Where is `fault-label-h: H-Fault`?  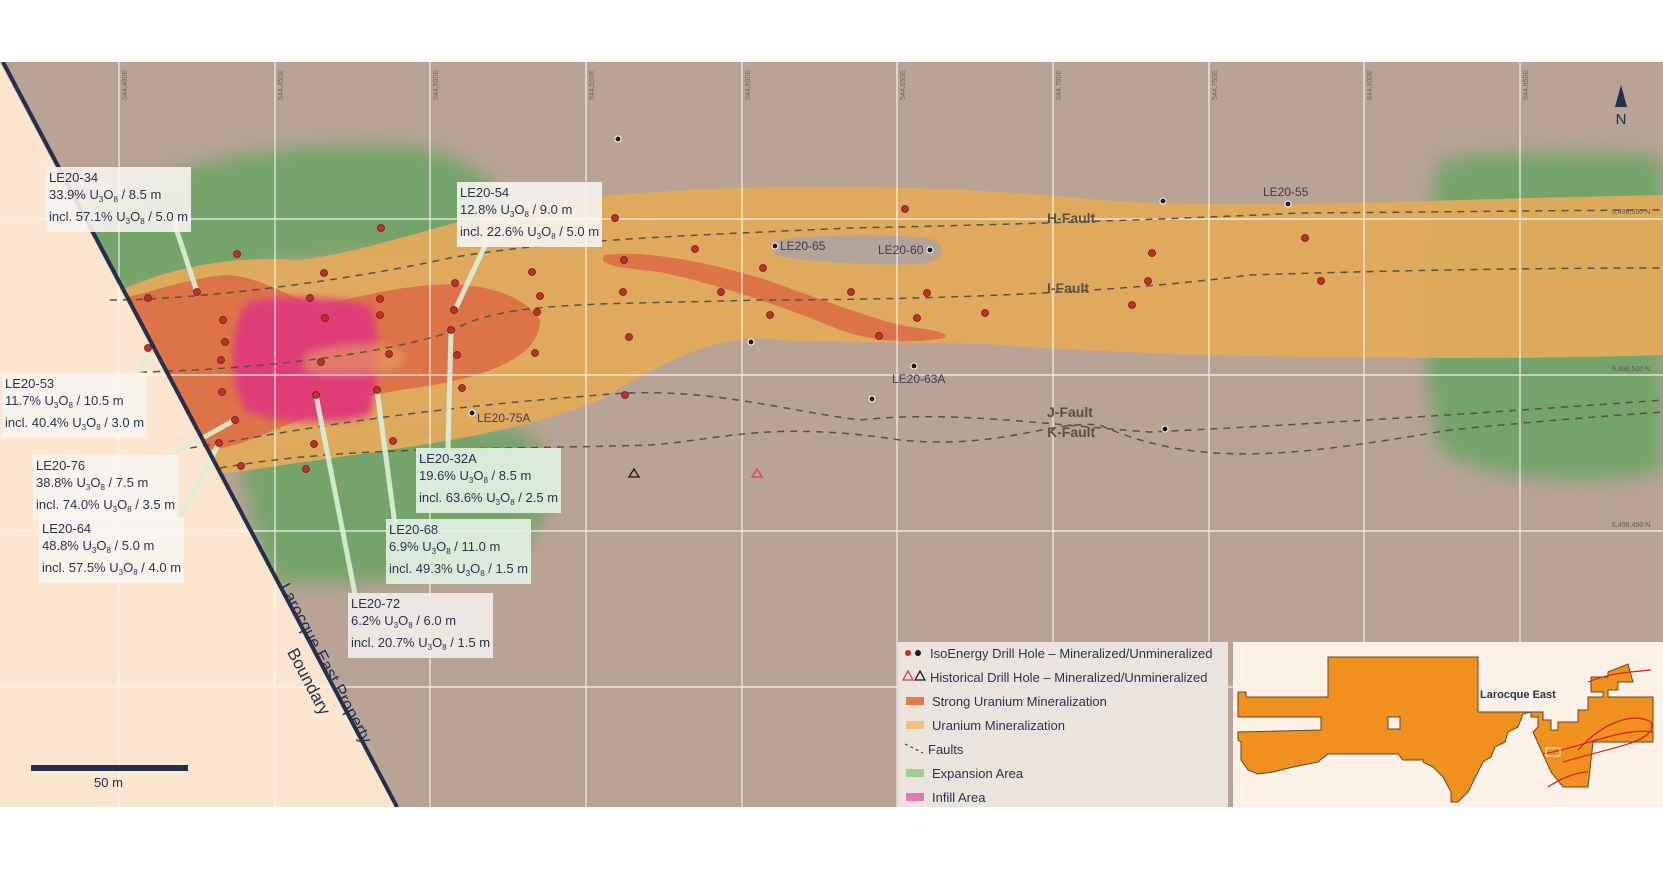 fault-label-h: H-Fault is located at coordinates (1071, 218).